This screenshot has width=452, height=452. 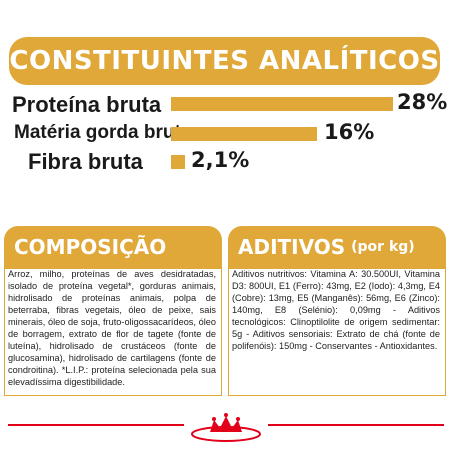 What do you see at coordinates (85, 161) in the screenshot?
I see `fiber-label: Fibra bruta` at bounding box center [85, 161].